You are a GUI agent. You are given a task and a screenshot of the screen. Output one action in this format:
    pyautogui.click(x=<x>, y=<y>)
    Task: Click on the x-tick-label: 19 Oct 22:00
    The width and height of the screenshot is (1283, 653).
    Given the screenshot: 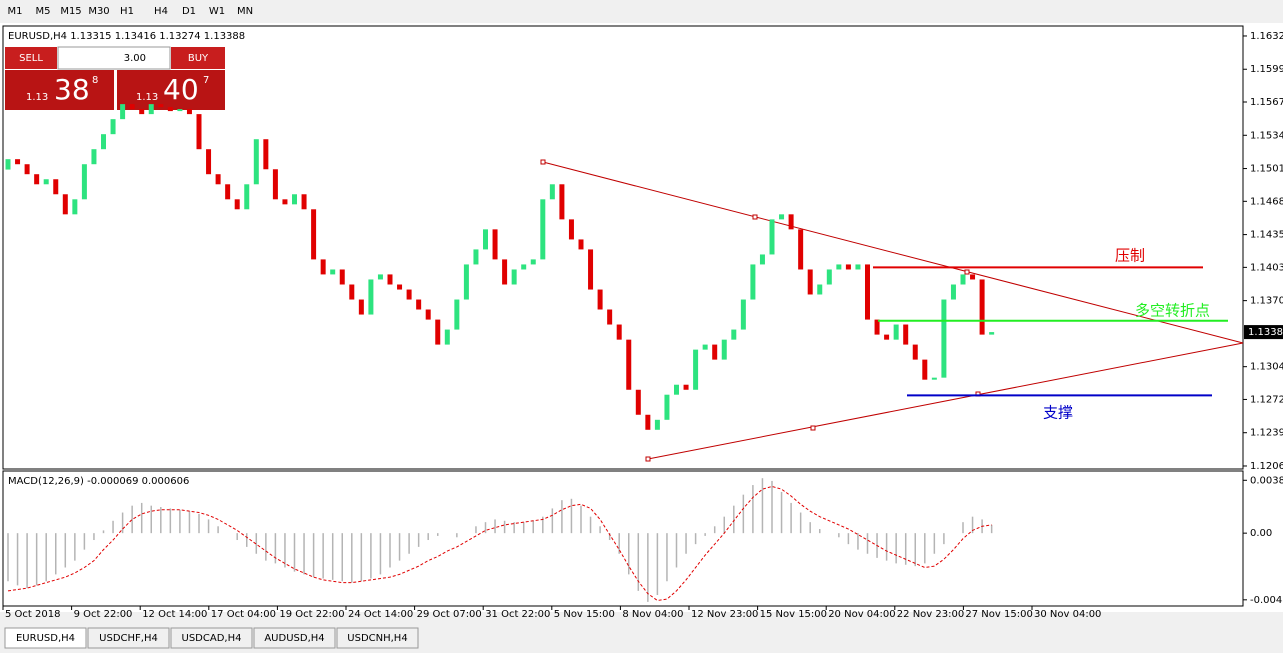 What is the action you would take?
    pyautogui.click(x=311, y=614)
    